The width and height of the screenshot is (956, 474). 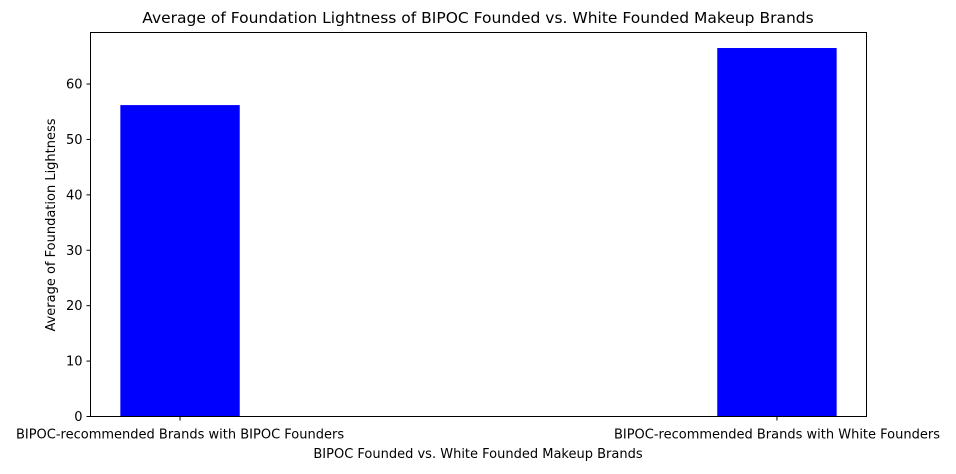 What do you see at coordinates (78, 417) in the screenshot?
I see `y-tick-label: 0` at bounding box center [78, 417].